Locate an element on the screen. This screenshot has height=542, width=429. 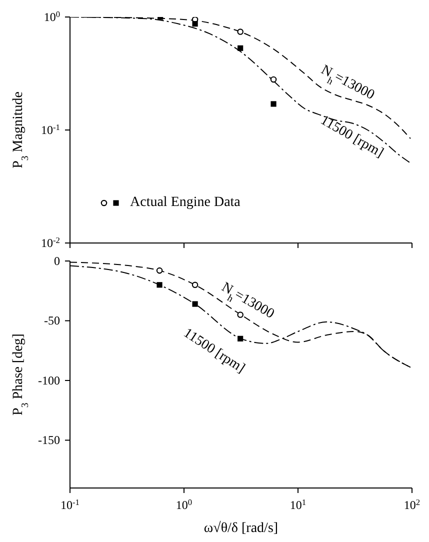
y-tick-label: -150 is located at coordinates (49, 440).